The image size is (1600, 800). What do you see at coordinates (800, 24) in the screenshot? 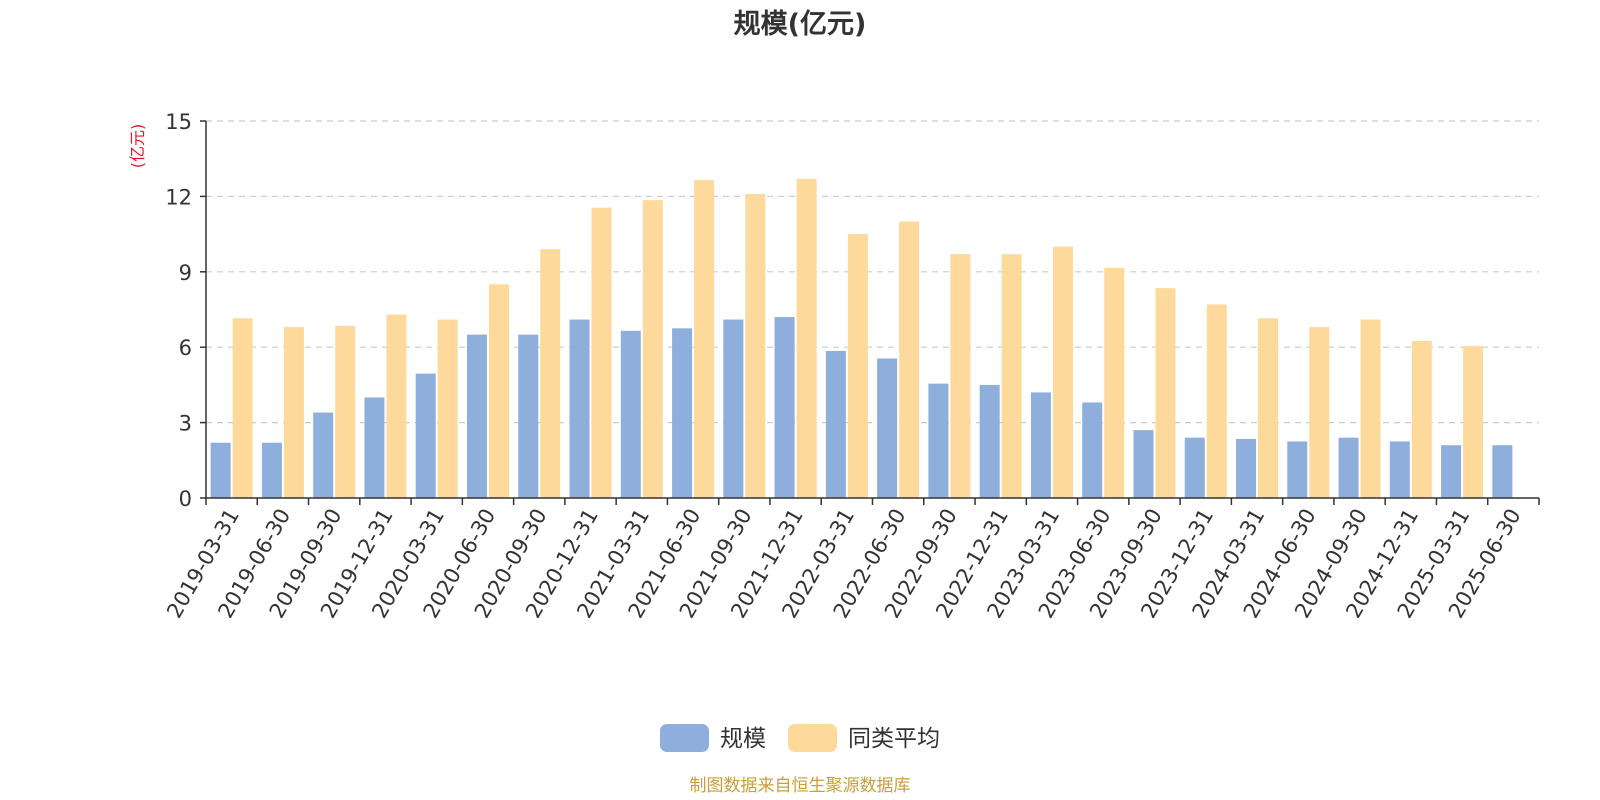
I see `chart-title: 规模(亿元)` at bounding box center [800, 24].